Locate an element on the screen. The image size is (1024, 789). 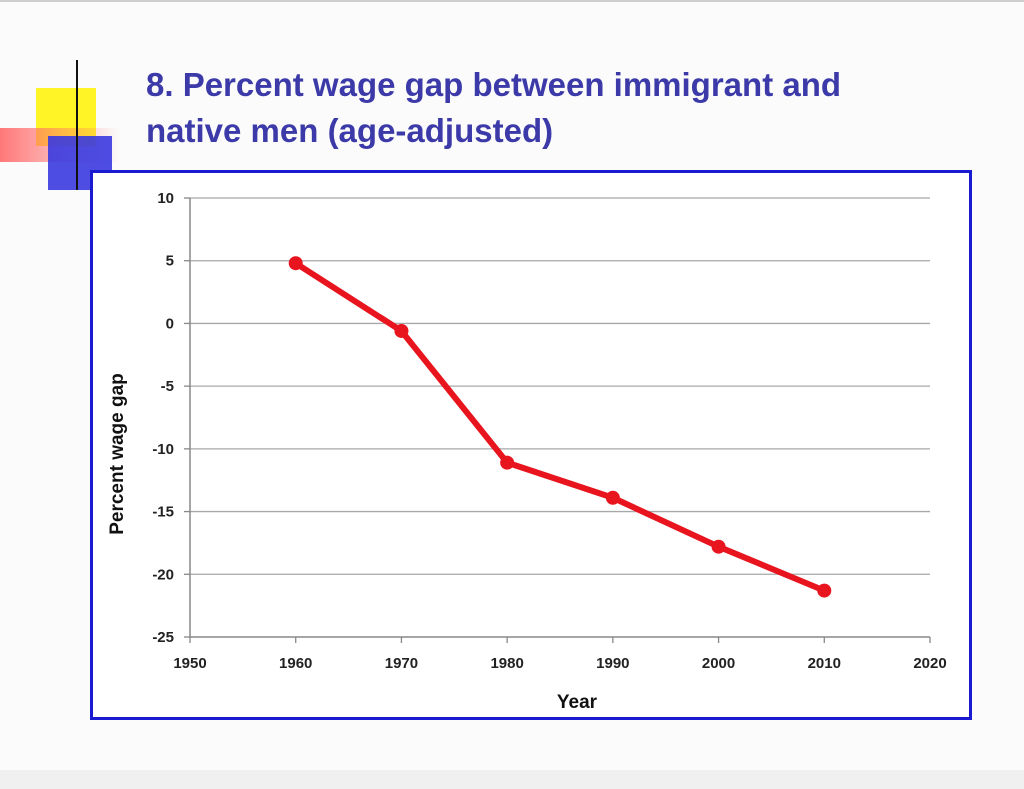
top-border-line is located at coordinates (512, 1).